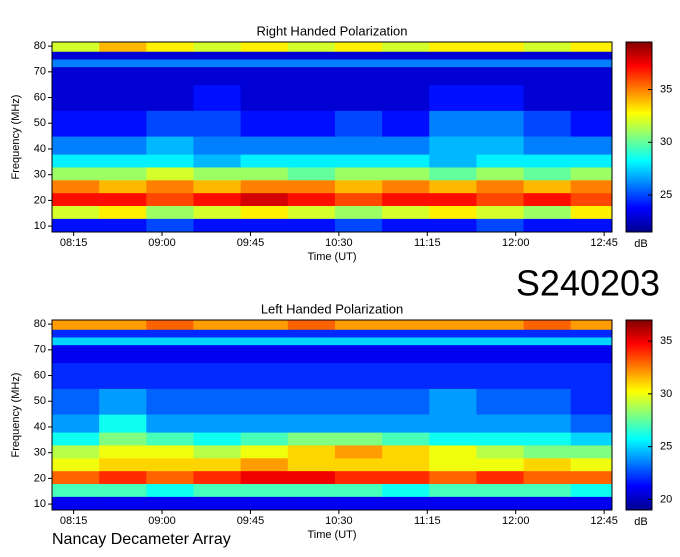 The image size is (680, 557). What do you see at coordinates (666, 195) in the screenshot?
I see `colorbar-tick-label: 25` at bounding box center [666, 195].